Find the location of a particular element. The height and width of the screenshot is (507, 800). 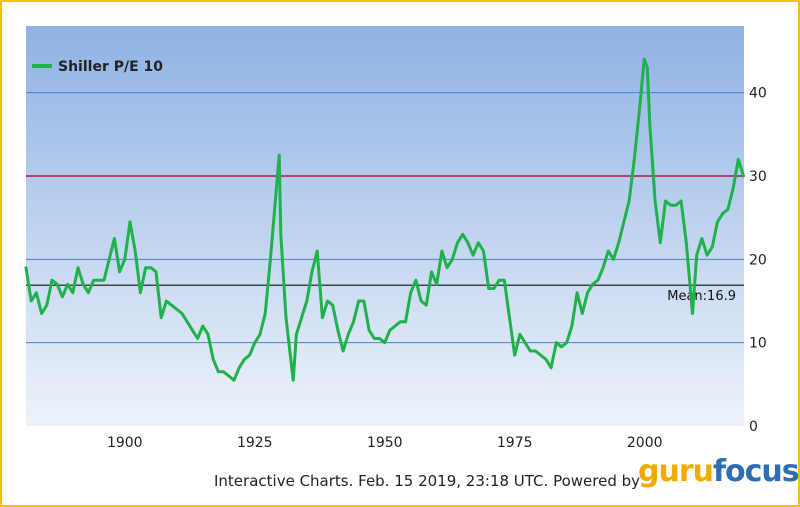

x-tick-label-2000: 2000 is located at coordinates (645, 443).